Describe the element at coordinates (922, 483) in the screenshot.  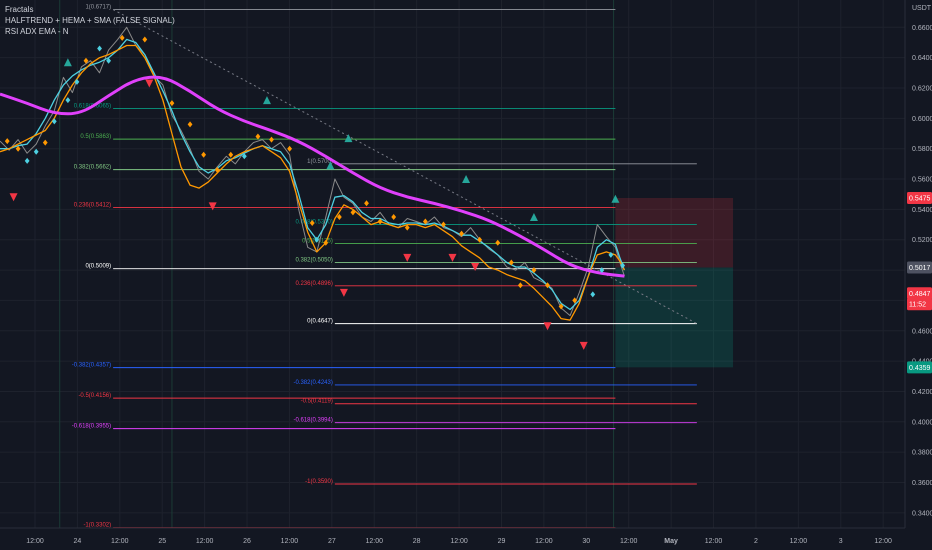
I see `y-axis-tick-label: 0.3600` at that location.